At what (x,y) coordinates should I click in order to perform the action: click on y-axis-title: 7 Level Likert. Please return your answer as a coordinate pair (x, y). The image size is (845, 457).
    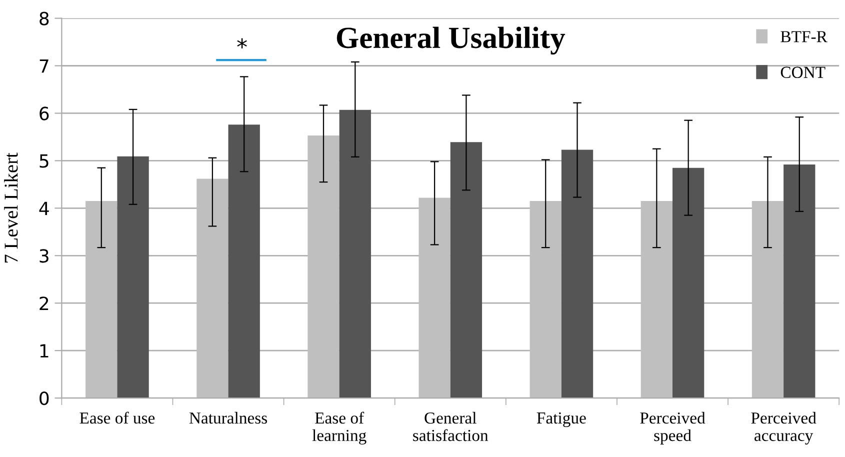
    Looking at the image, I should click on (11, 207).